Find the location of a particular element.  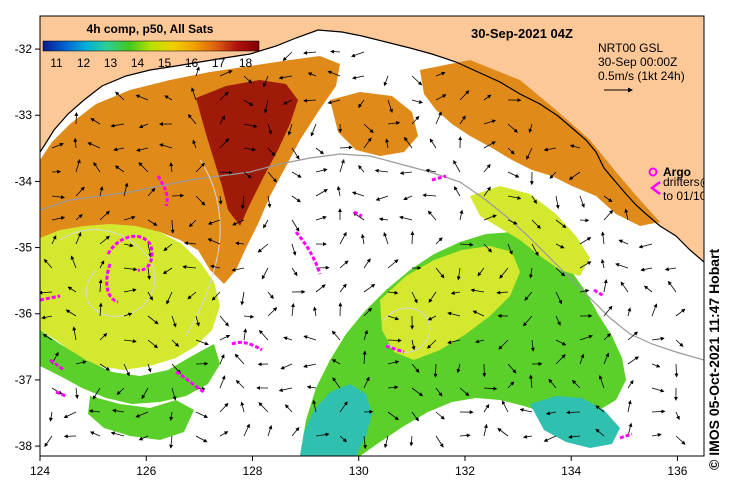

drifter-legend-line2: to 01/10-12Z is located at coordinates (697, 196).